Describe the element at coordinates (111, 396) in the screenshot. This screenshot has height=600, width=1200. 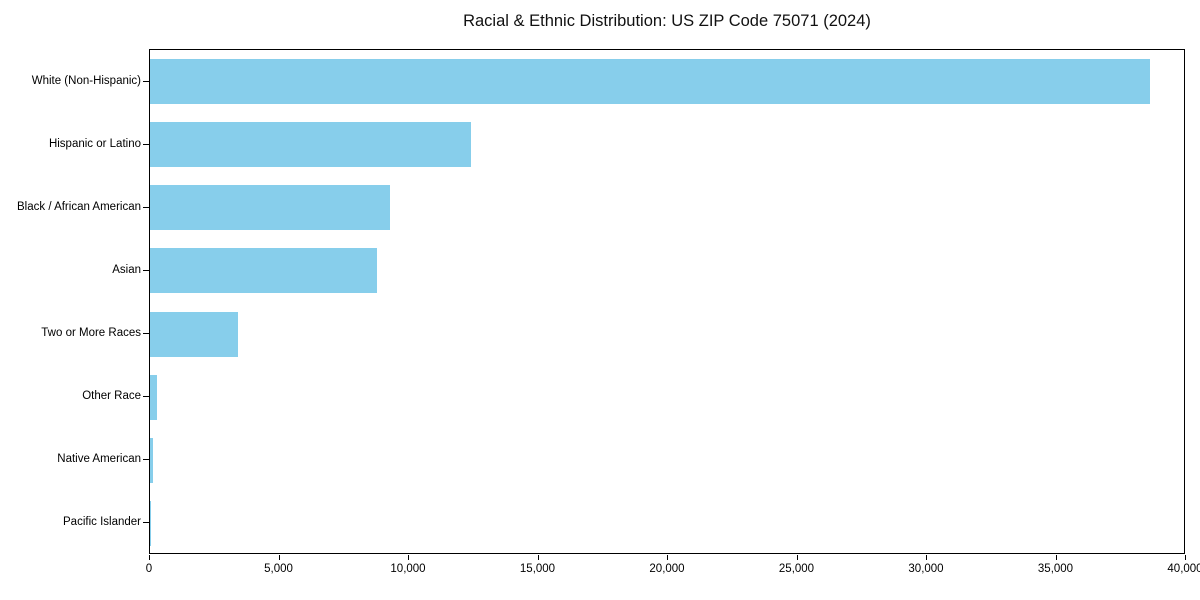
I see `y-tick-label: Other Race` at that location.